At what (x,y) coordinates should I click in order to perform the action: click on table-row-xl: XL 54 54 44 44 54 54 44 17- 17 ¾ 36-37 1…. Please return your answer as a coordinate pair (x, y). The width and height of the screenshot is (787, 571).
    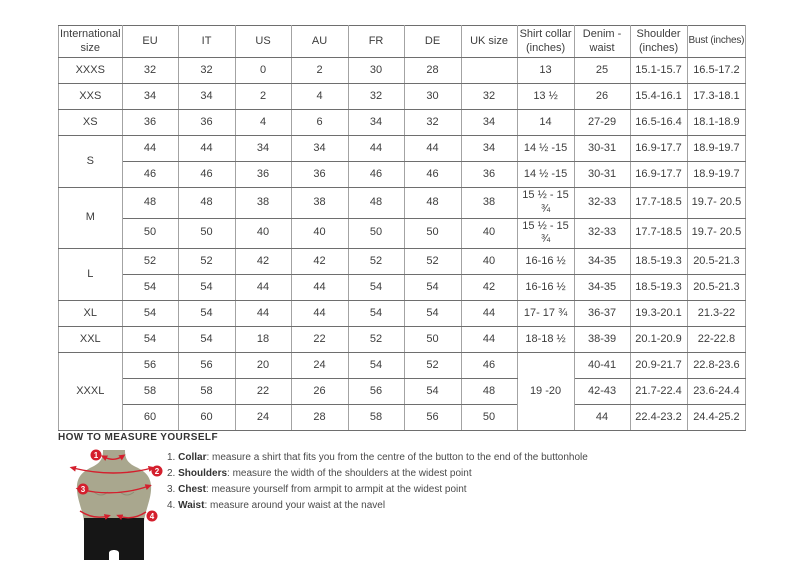
    Looking at the image, I should click on (402, 313).